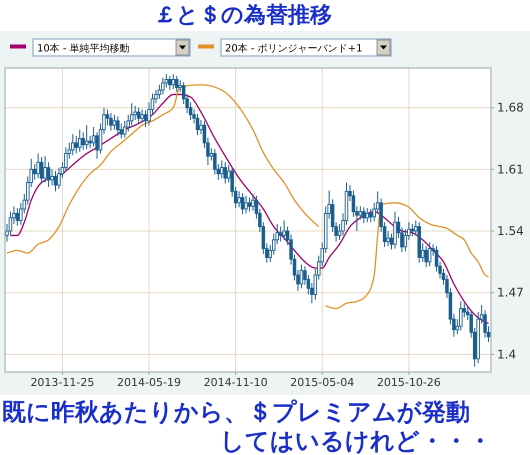 The width and height of the screenshot is (530, 455). What do you see at coordinates (510, 293) in the screenshot?
I see `y-tick-label: 1.47` at bounding box center [510, 293].